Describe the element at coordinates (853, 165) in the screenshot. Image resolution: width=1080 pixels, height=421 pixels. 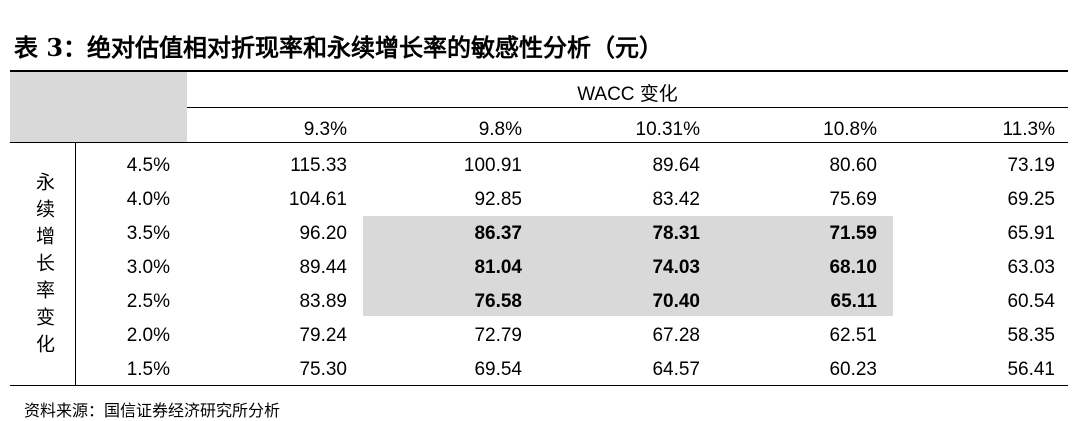
I see `cell-value: 80.60` at that location.